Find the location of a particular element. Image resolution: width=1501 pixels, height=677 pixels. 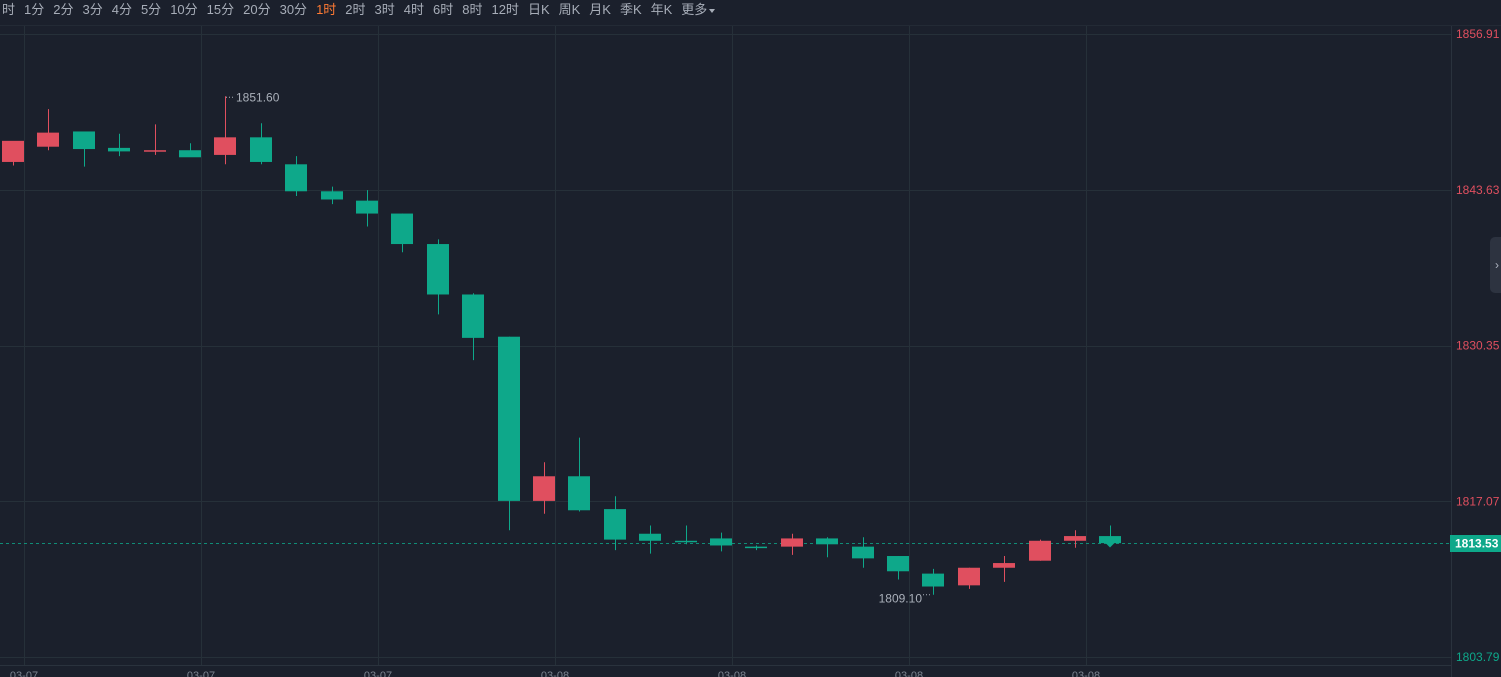

timeframe-13: 4时 is located at coordinates (413, 9).